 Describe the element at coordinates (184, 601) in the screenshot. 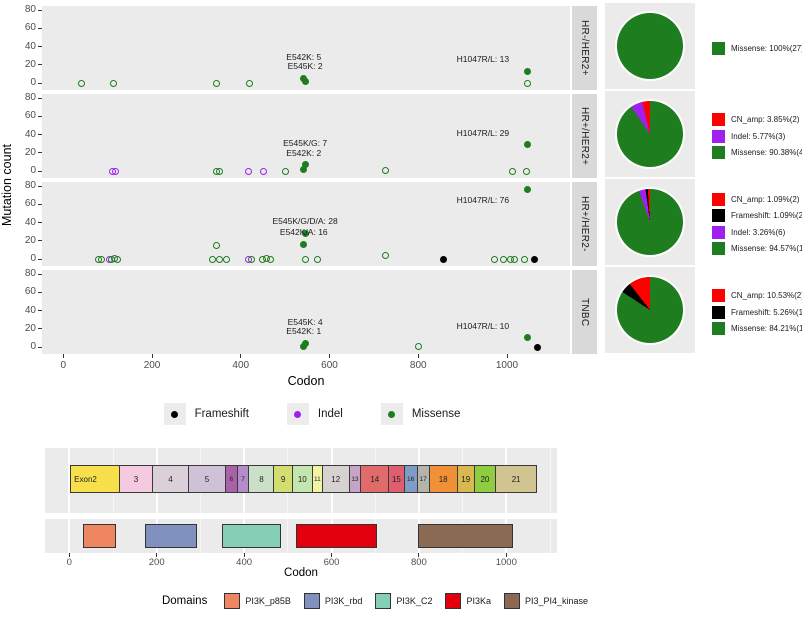

I see `domain-legend-title: Domains` at that location.